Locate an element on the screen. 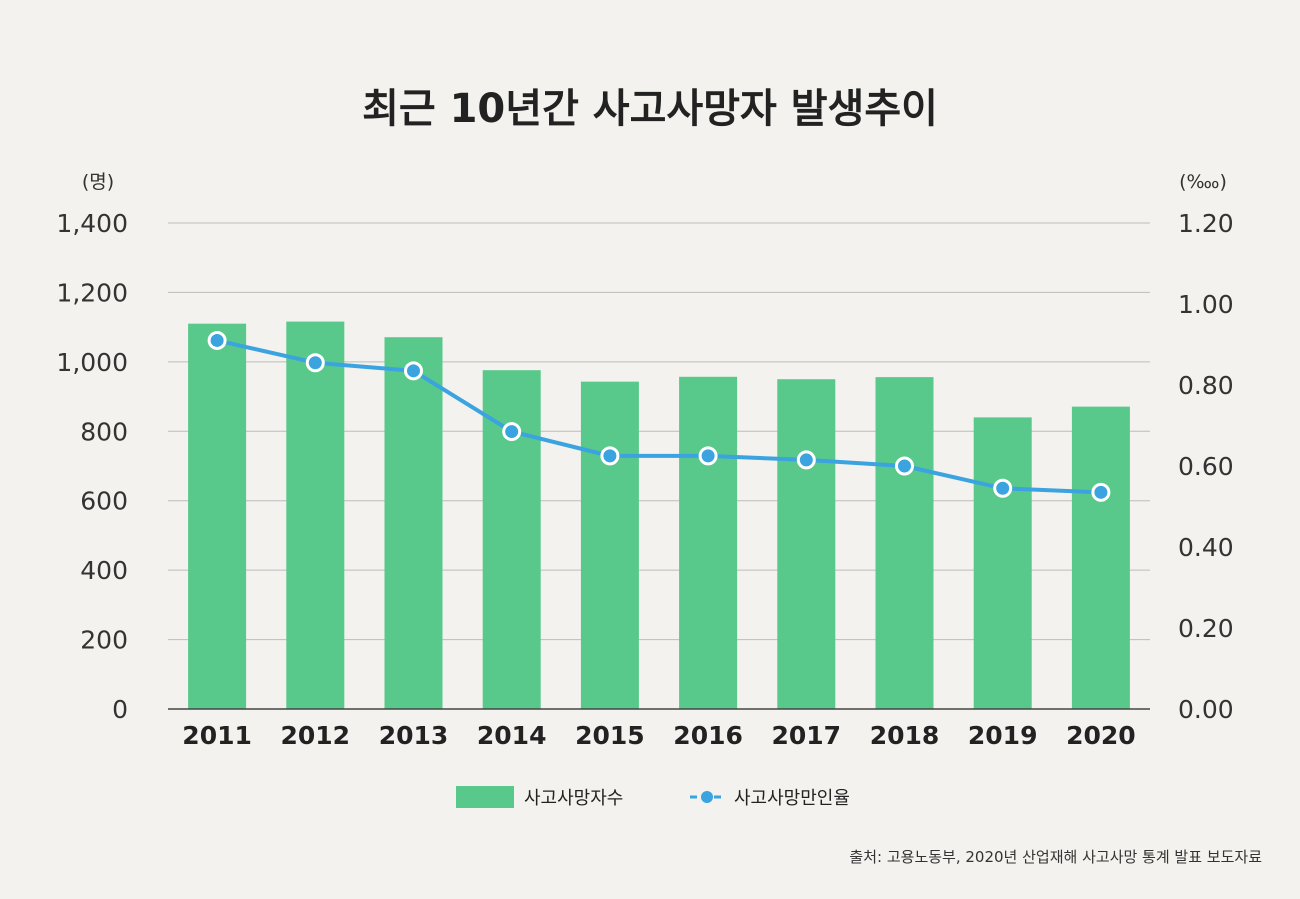 Image resolution: width=1300 pixels, height=899 pixels. legend-bar-swatch is located at coordinates (485, 797).